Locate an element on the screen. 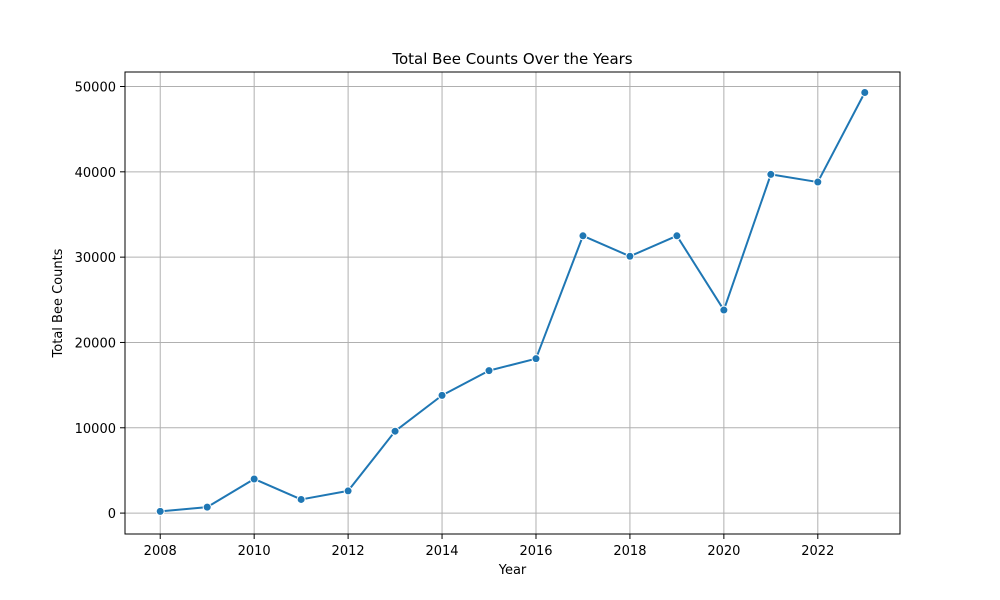  y-tick-label: 0 is located at coordinates (112, 514).